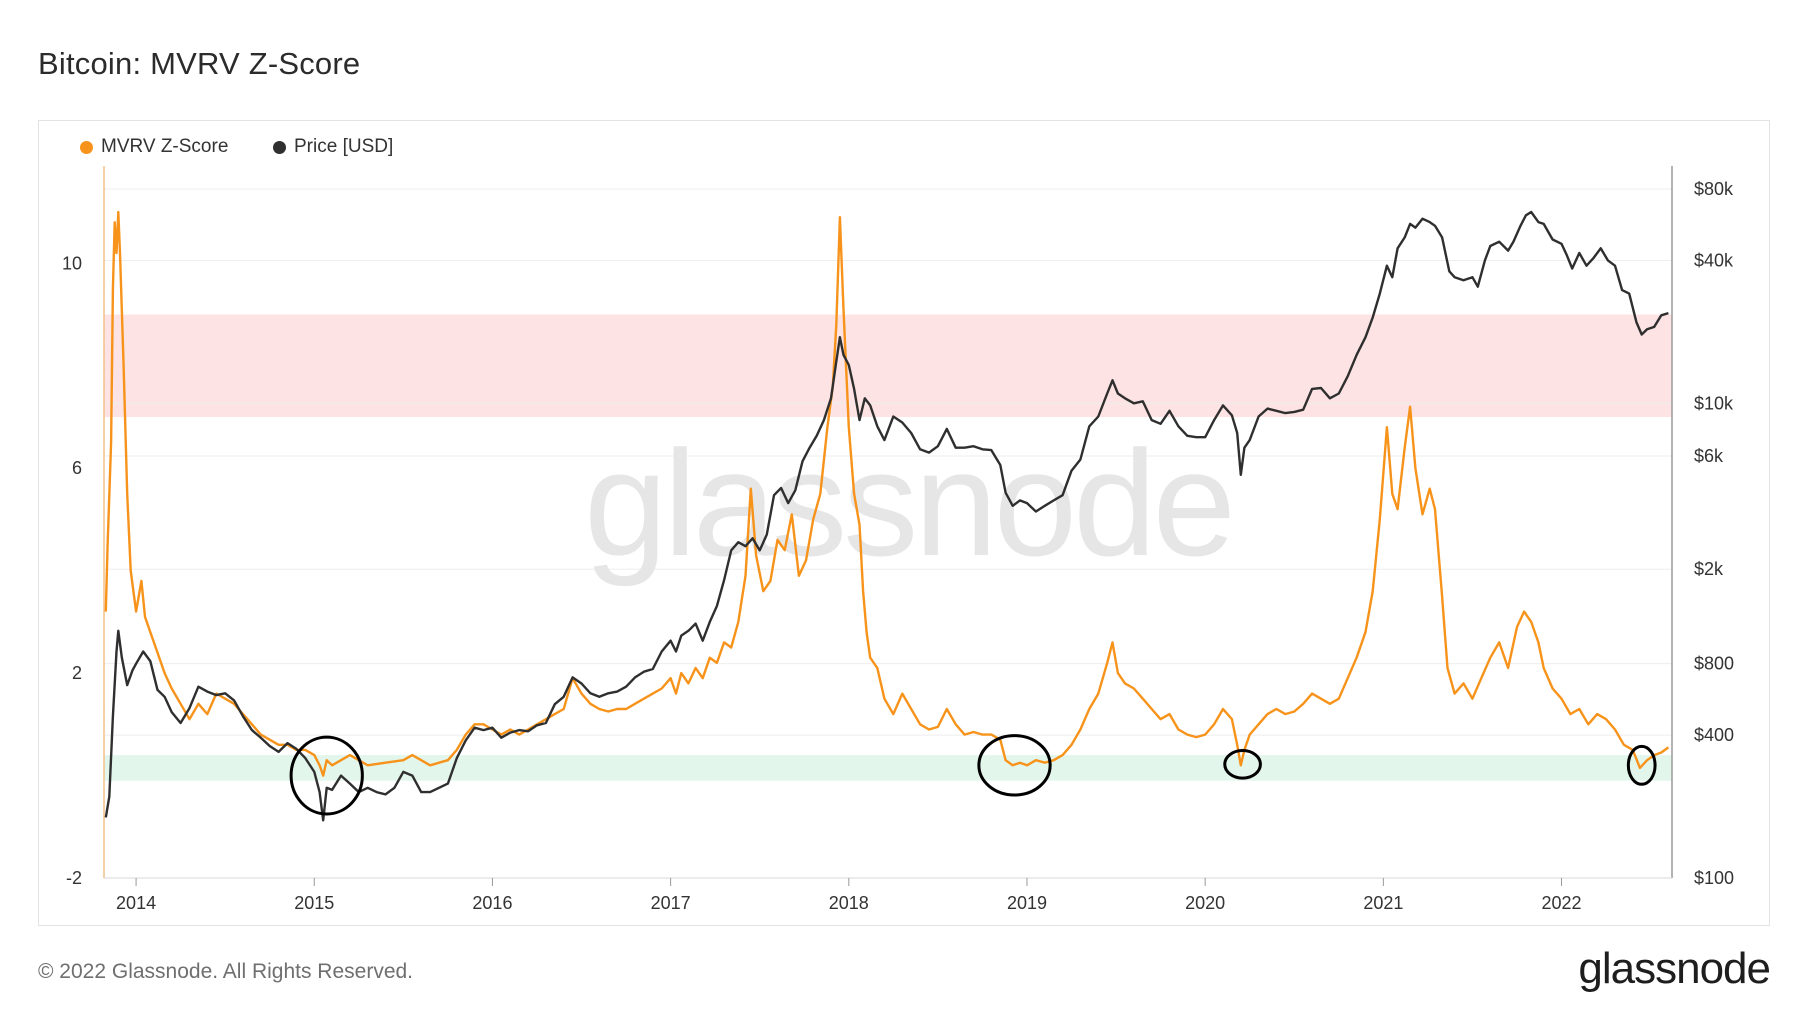 This screenshot has height=1013, width=1800. I want to click on right-tick-label-$400: $400, so click(1714, 735).